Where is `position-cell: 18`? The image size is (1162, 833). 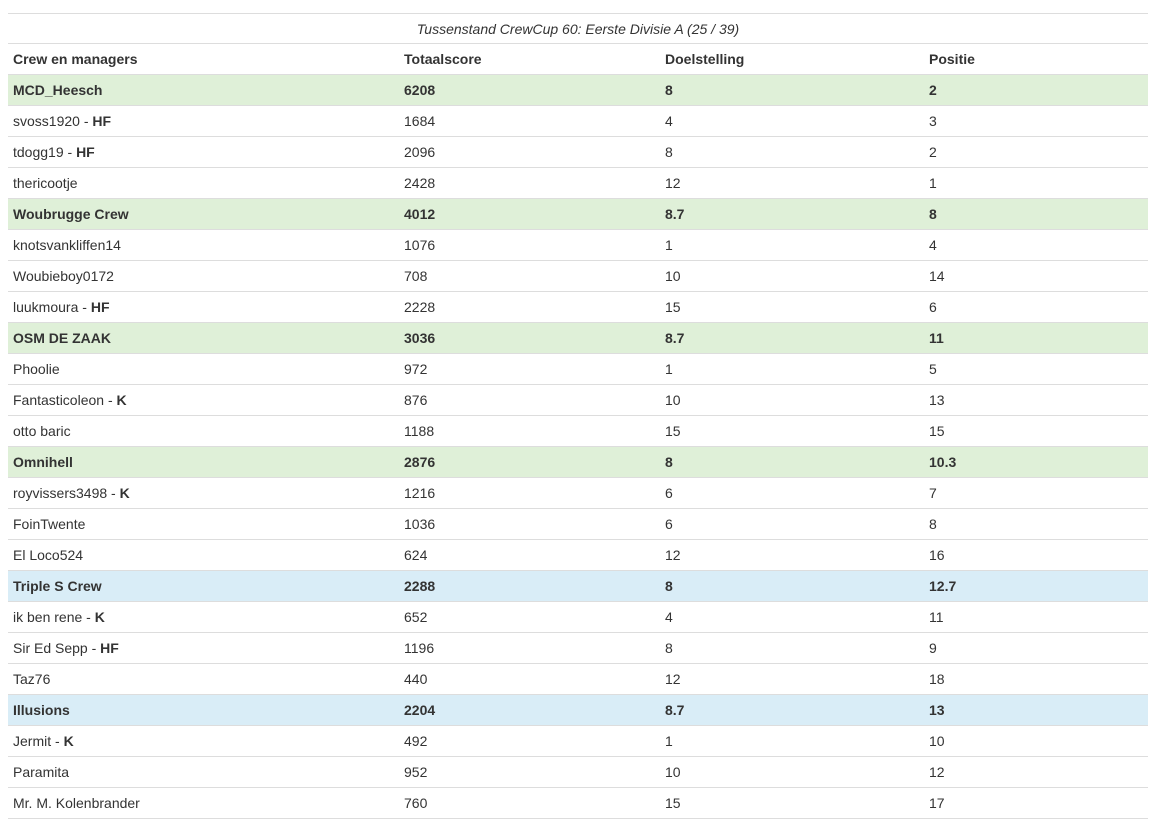 position-cell: 18 is located at coordinates (1036, 679).